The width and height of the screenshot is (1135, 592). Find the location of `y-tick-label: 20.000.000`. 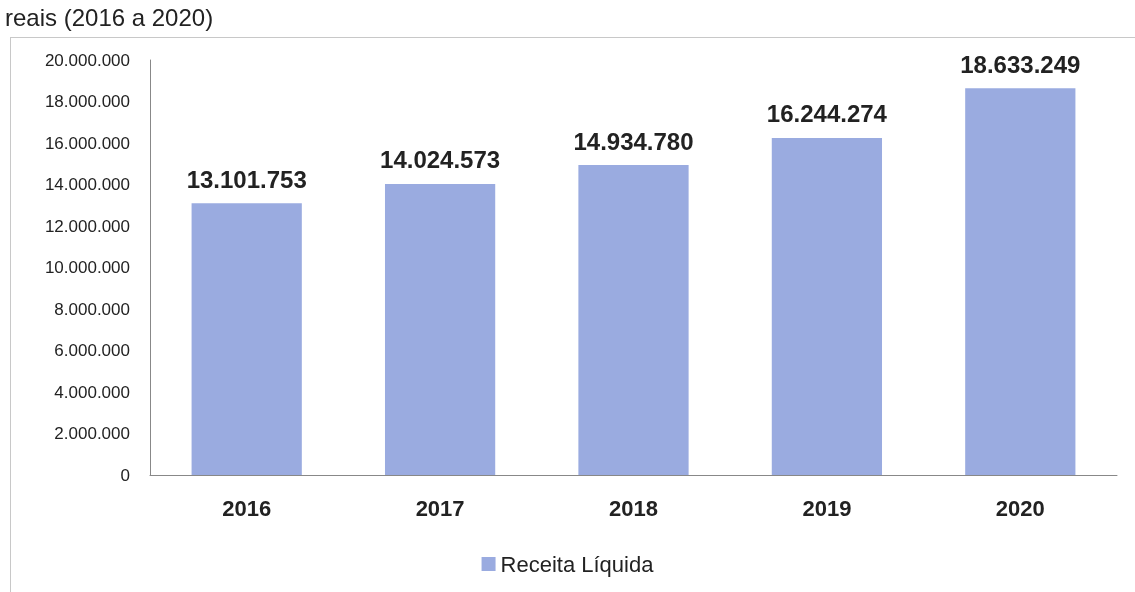

y-tick-label: 20.000.000 is located at coordinates (87, 60).